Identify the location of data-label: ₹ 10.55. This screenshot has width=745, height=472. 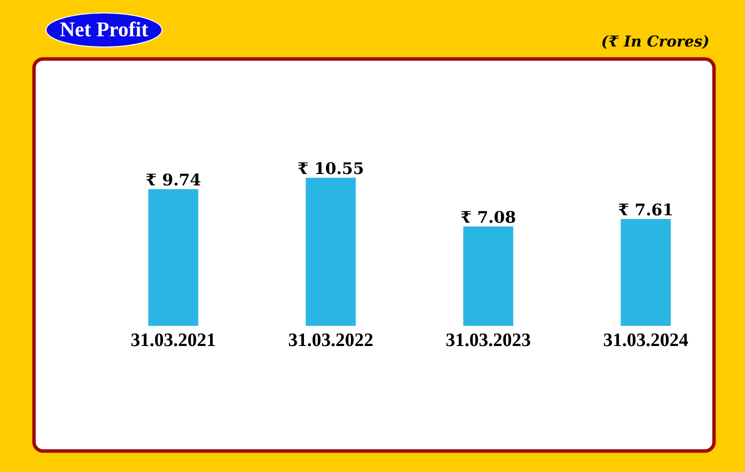
(330, 168).